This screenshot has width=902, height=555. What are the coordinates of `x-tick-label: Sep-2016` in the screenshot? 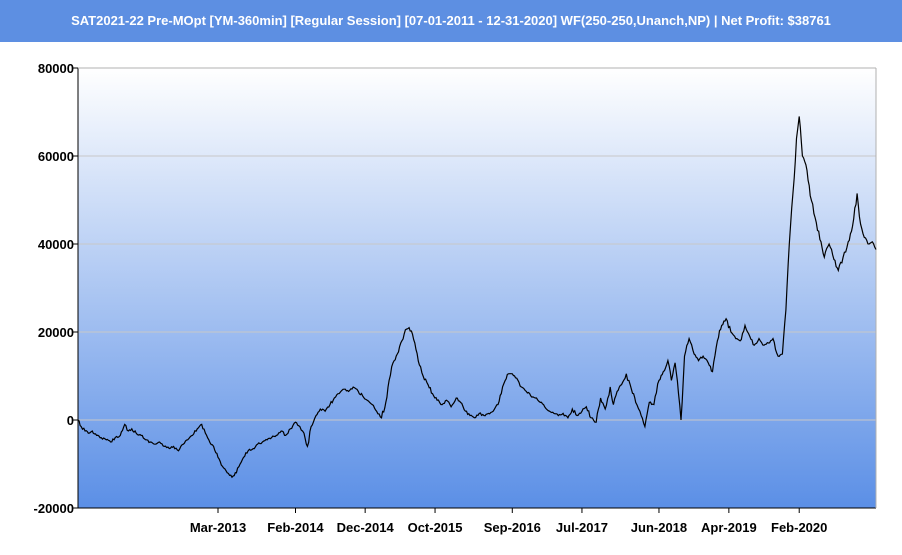 It's located at (512, 527).